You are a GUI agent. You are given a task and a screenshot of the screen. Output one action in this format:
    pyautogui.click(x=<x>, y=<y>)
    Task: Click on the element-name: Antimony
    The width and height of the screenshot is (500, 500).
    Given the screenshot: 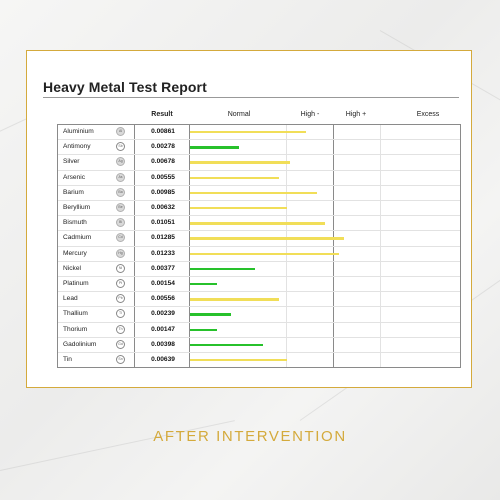 What is the action you would take?
    pyautogui.click(x=77, y=147)
    